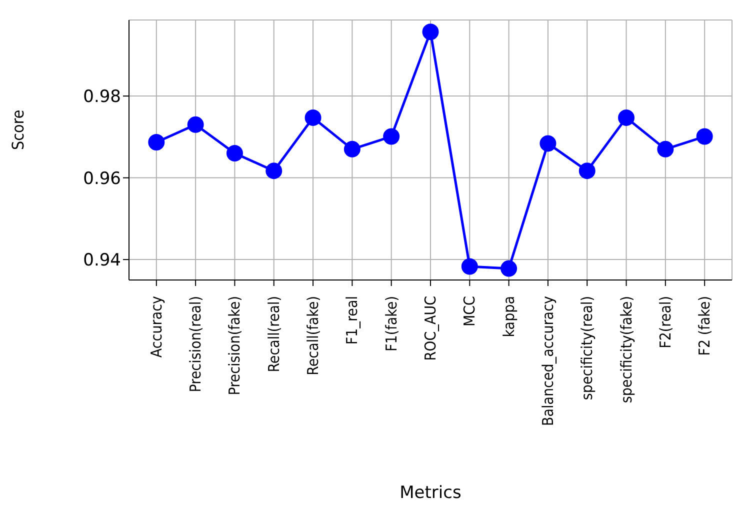 The width and height of the screenshot is (734, 508). What do you see at coordinates (156, 327) in the screenshot?
I see `x-tick-label: Accuracy` at bounding box center [156, 327].